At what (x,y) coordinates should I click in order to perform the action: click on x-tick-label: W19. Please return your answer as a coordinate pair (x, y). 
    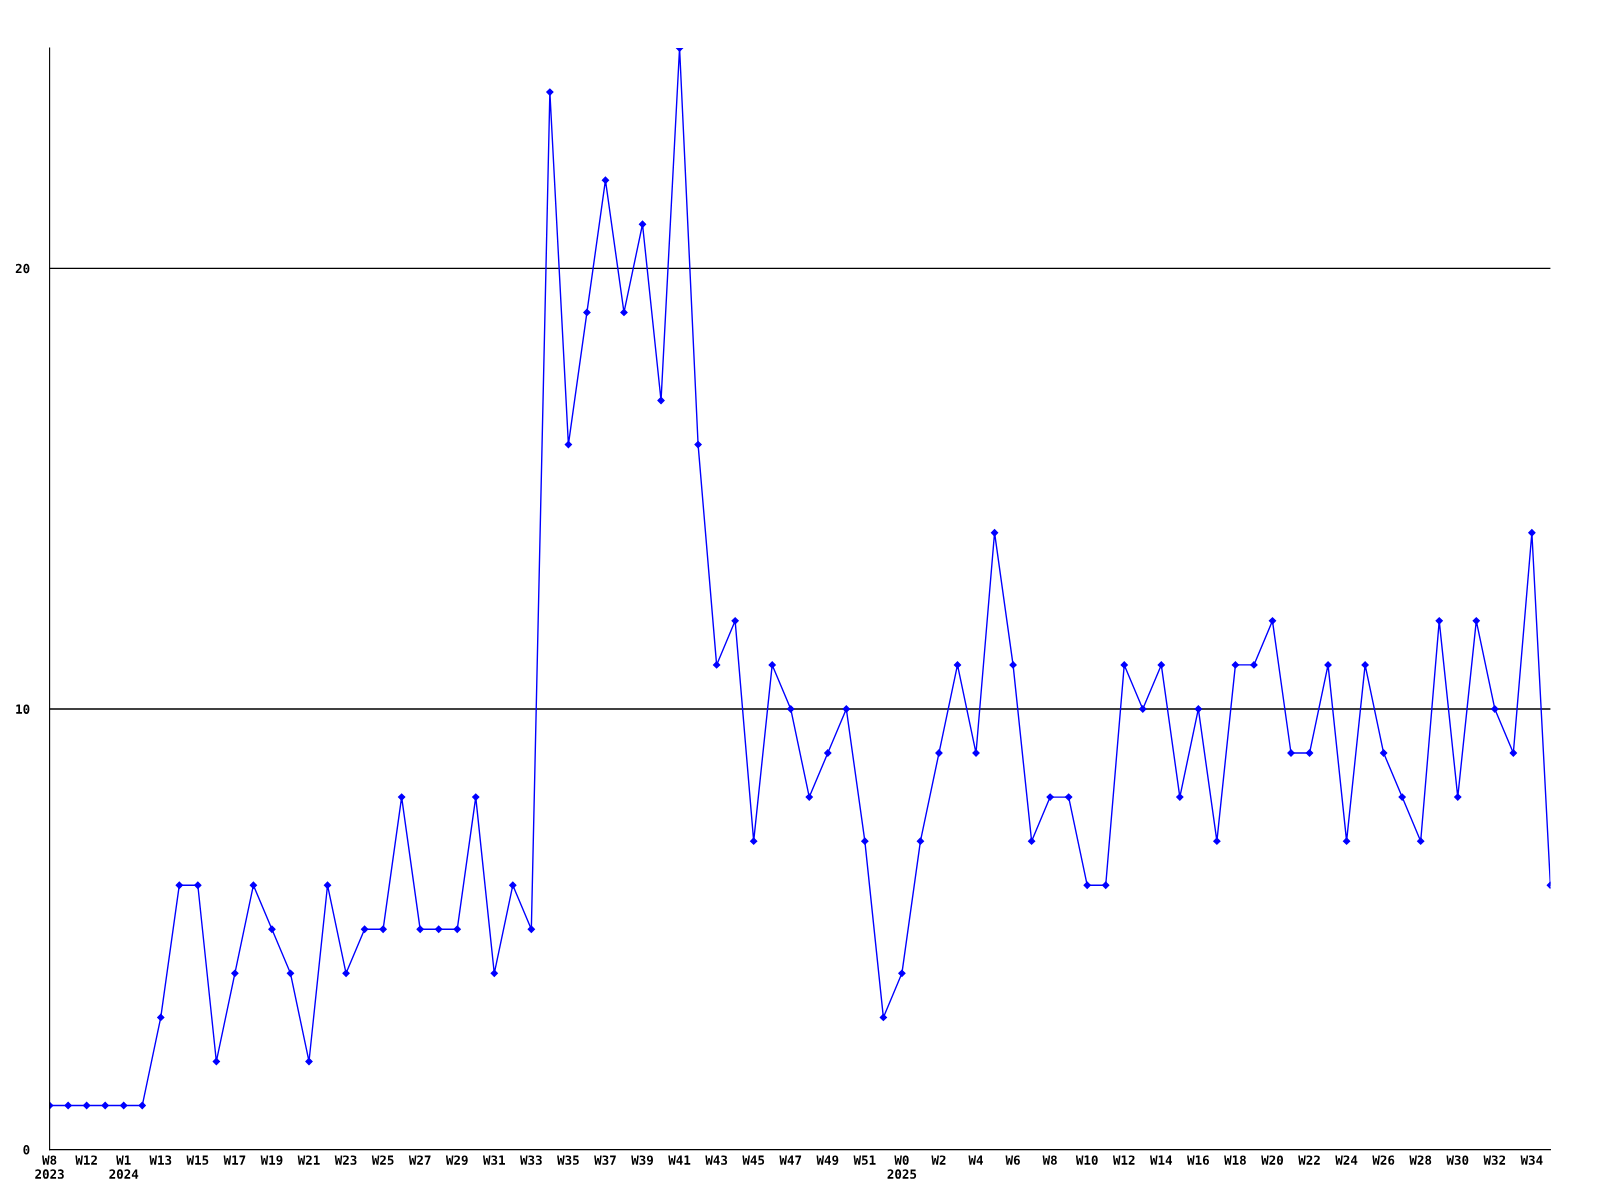
    Looking at the image, I should click on (271, 1160).